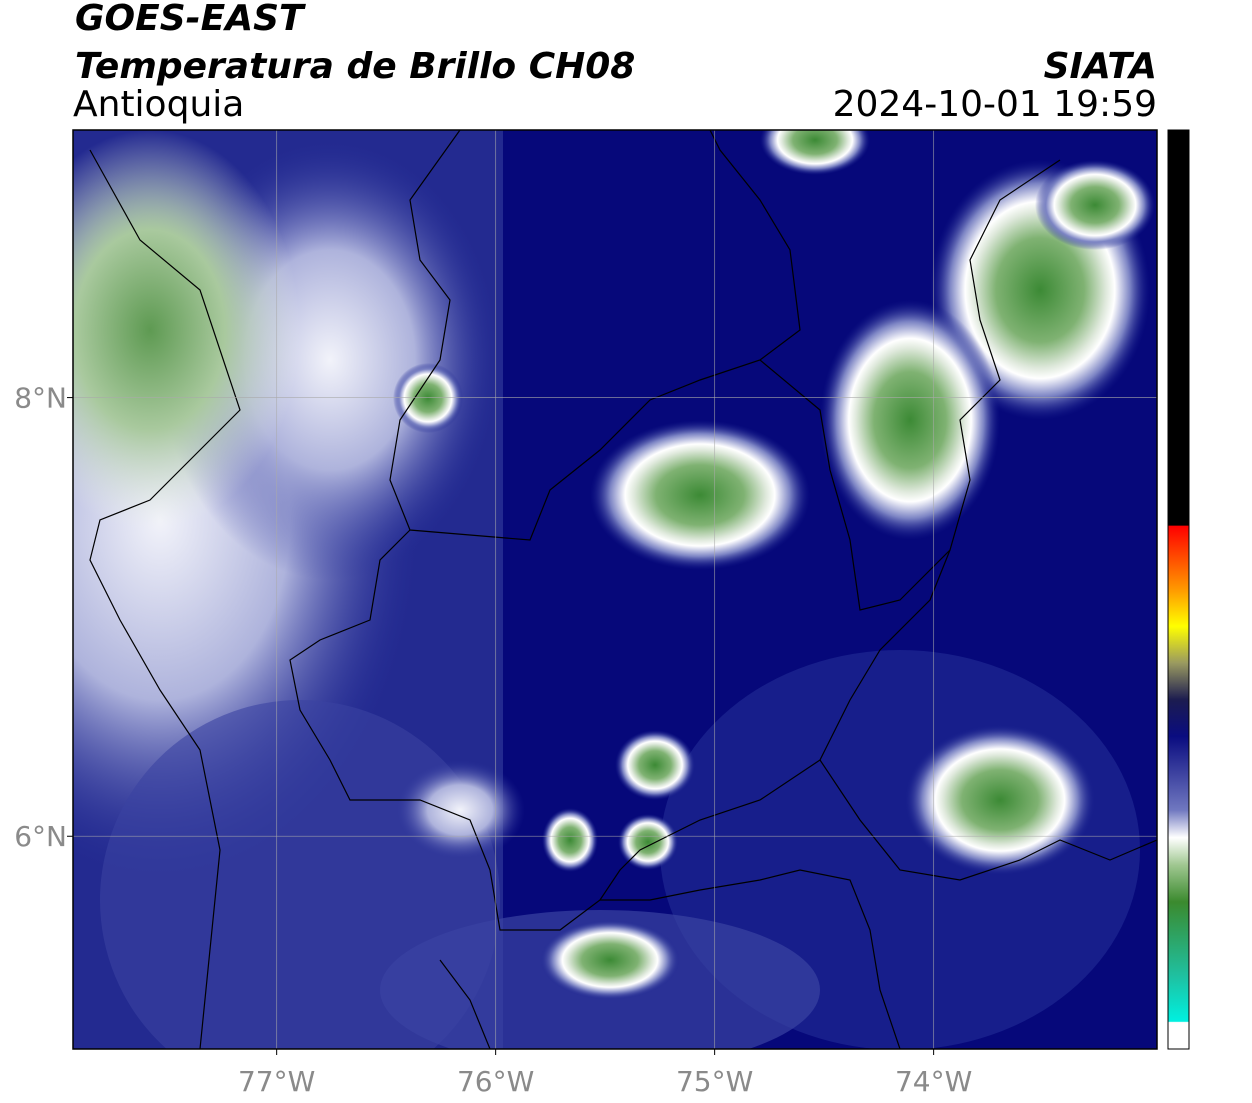  Describe the element at coordinates (355, 66) in the screenshot. I see `subtitle: Temperatura de Brillo CH08` at that location.